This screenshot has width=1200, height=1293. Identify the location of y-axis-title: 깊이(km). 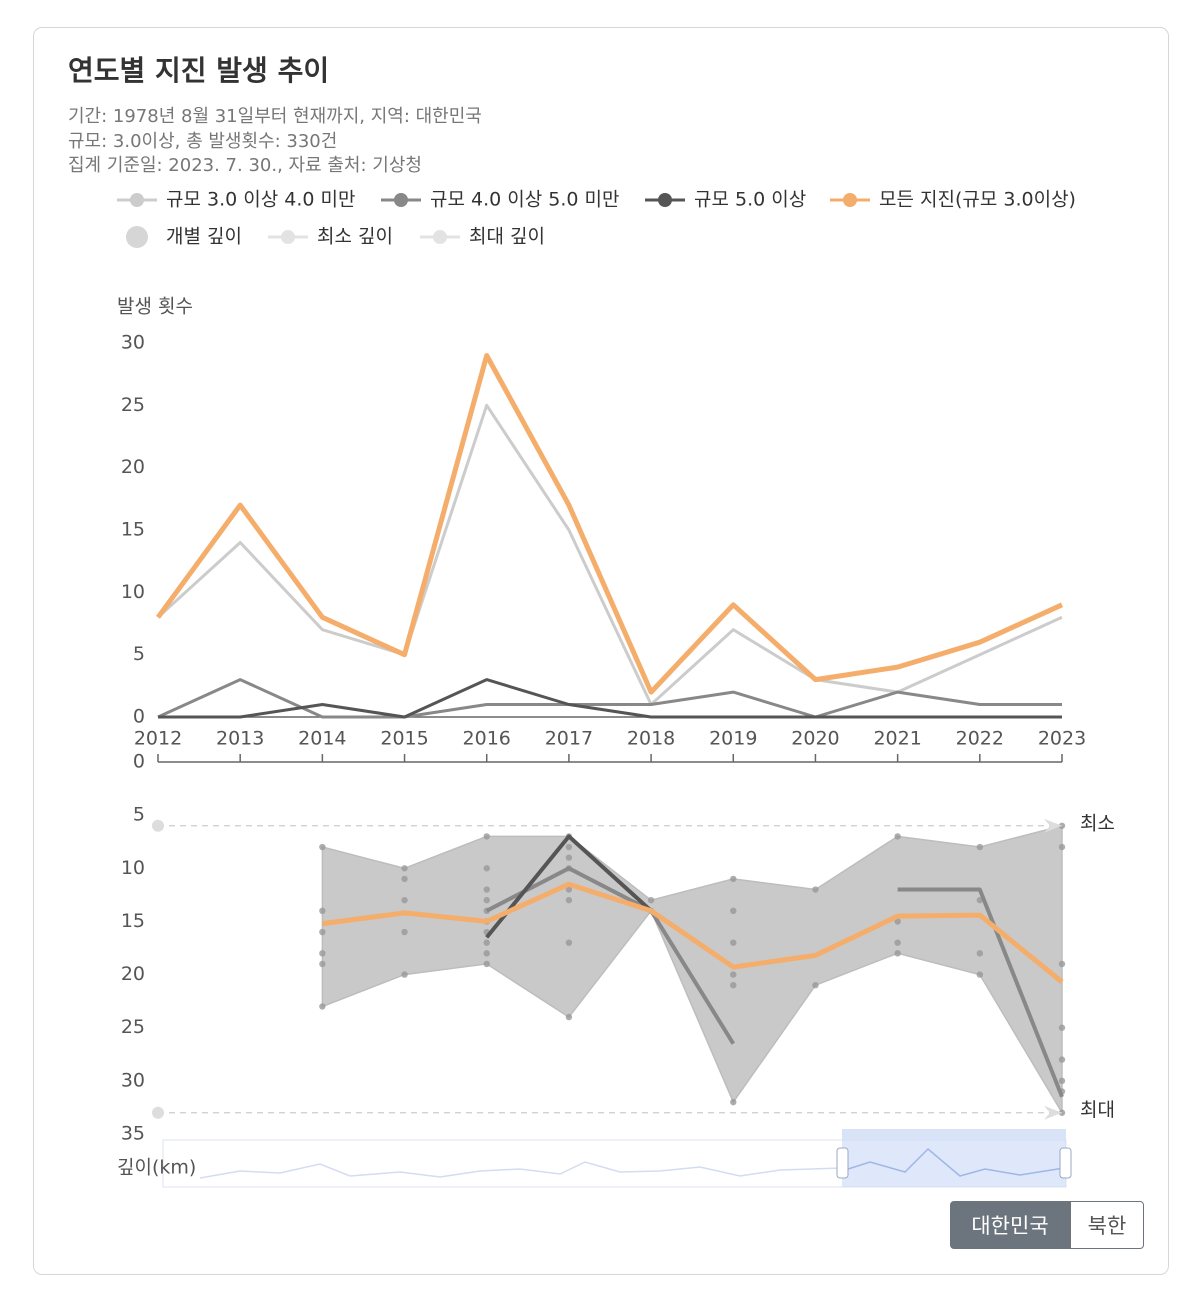
(156, 1168).